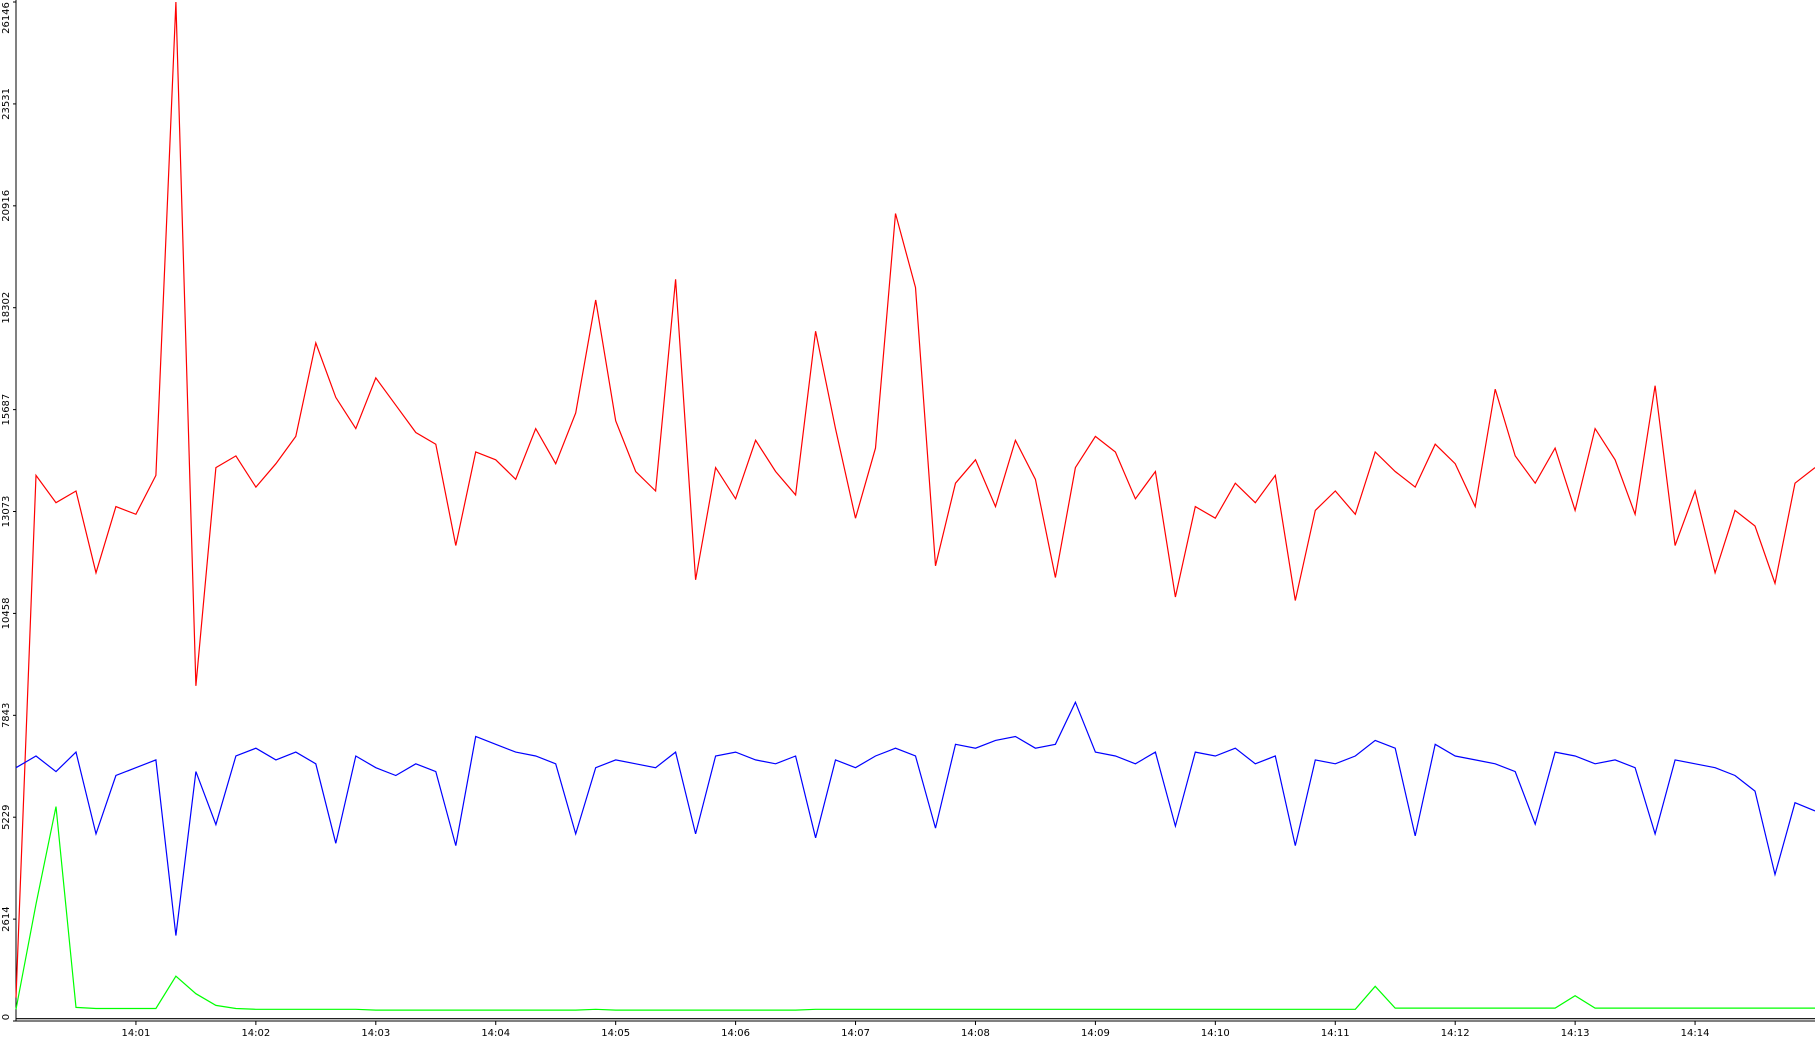 This screenshot has width=1815, height=1039. I want to click on x-tick-label: 14:08, so click(975, 1033).